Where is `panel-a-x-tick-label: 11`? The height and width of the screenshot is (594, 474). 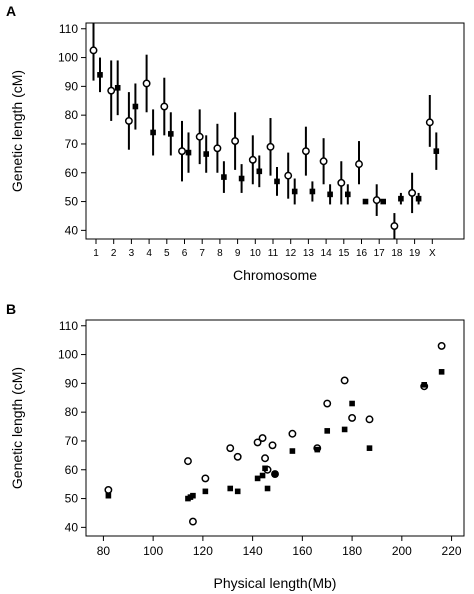 panel-a-x-tick-label: 11 is located at coordinates (273, 253).